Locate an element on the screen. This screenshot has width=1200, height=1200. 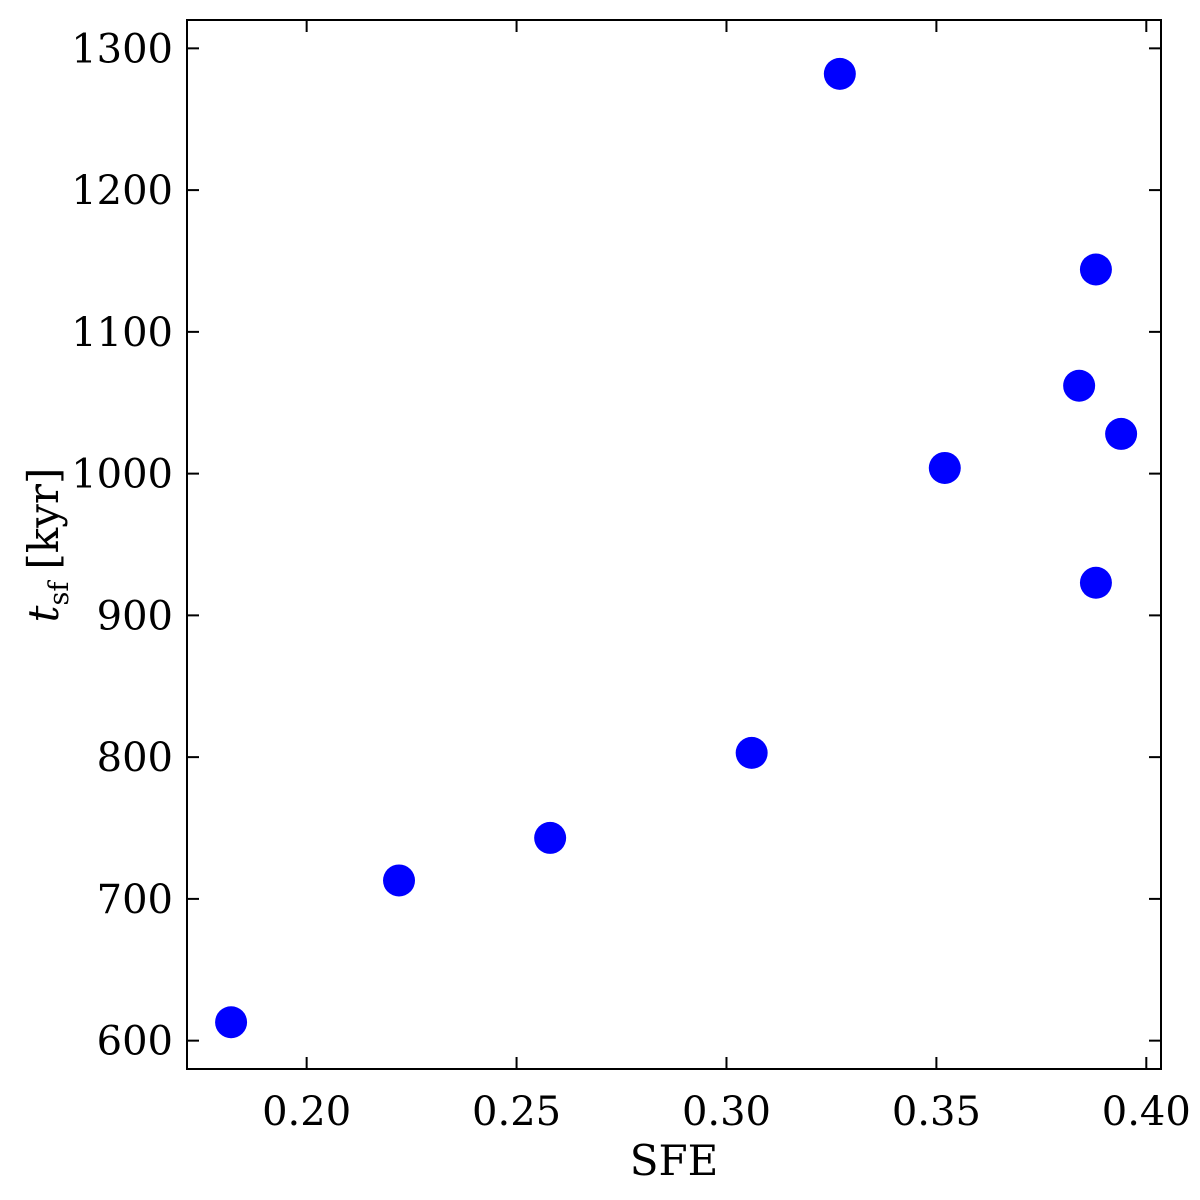
y-tick-label: 800 is located at coordinates (135, 758).